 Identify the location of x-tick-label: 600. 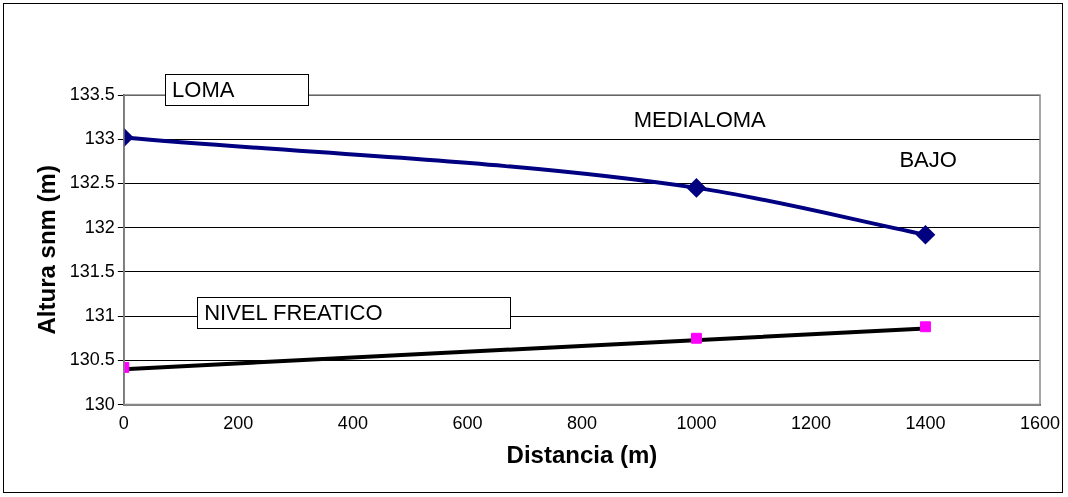
(467, 423).